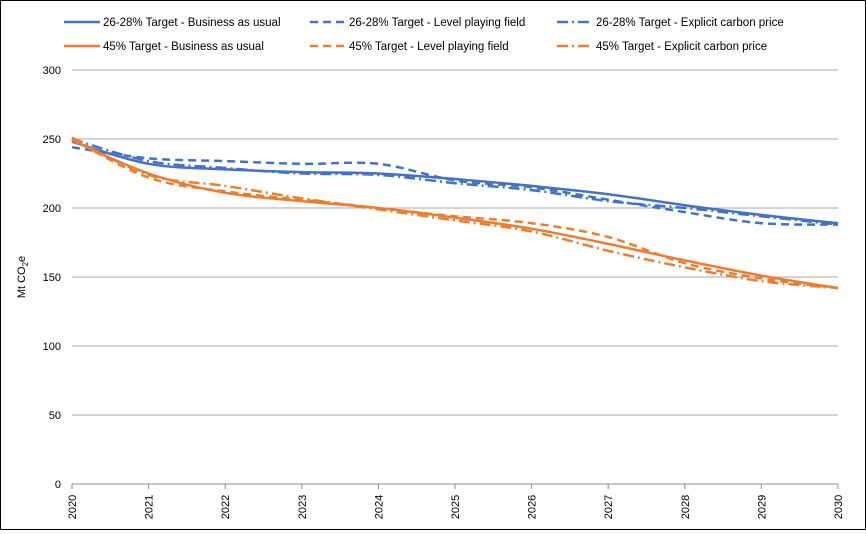  What do you see at coordinates (73, 507) in the screenshot?
I see `x-tick-label: 2020` at bounding box center [73, 507].